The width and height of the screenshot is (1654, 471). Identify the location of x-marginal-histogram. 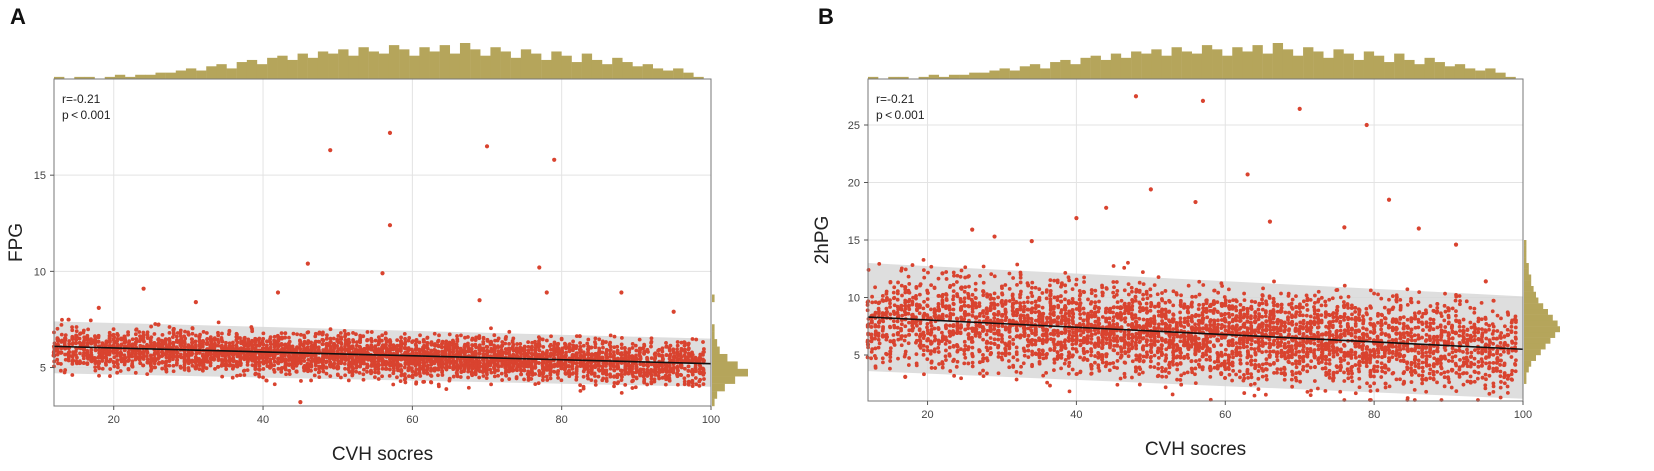
(379, 61).